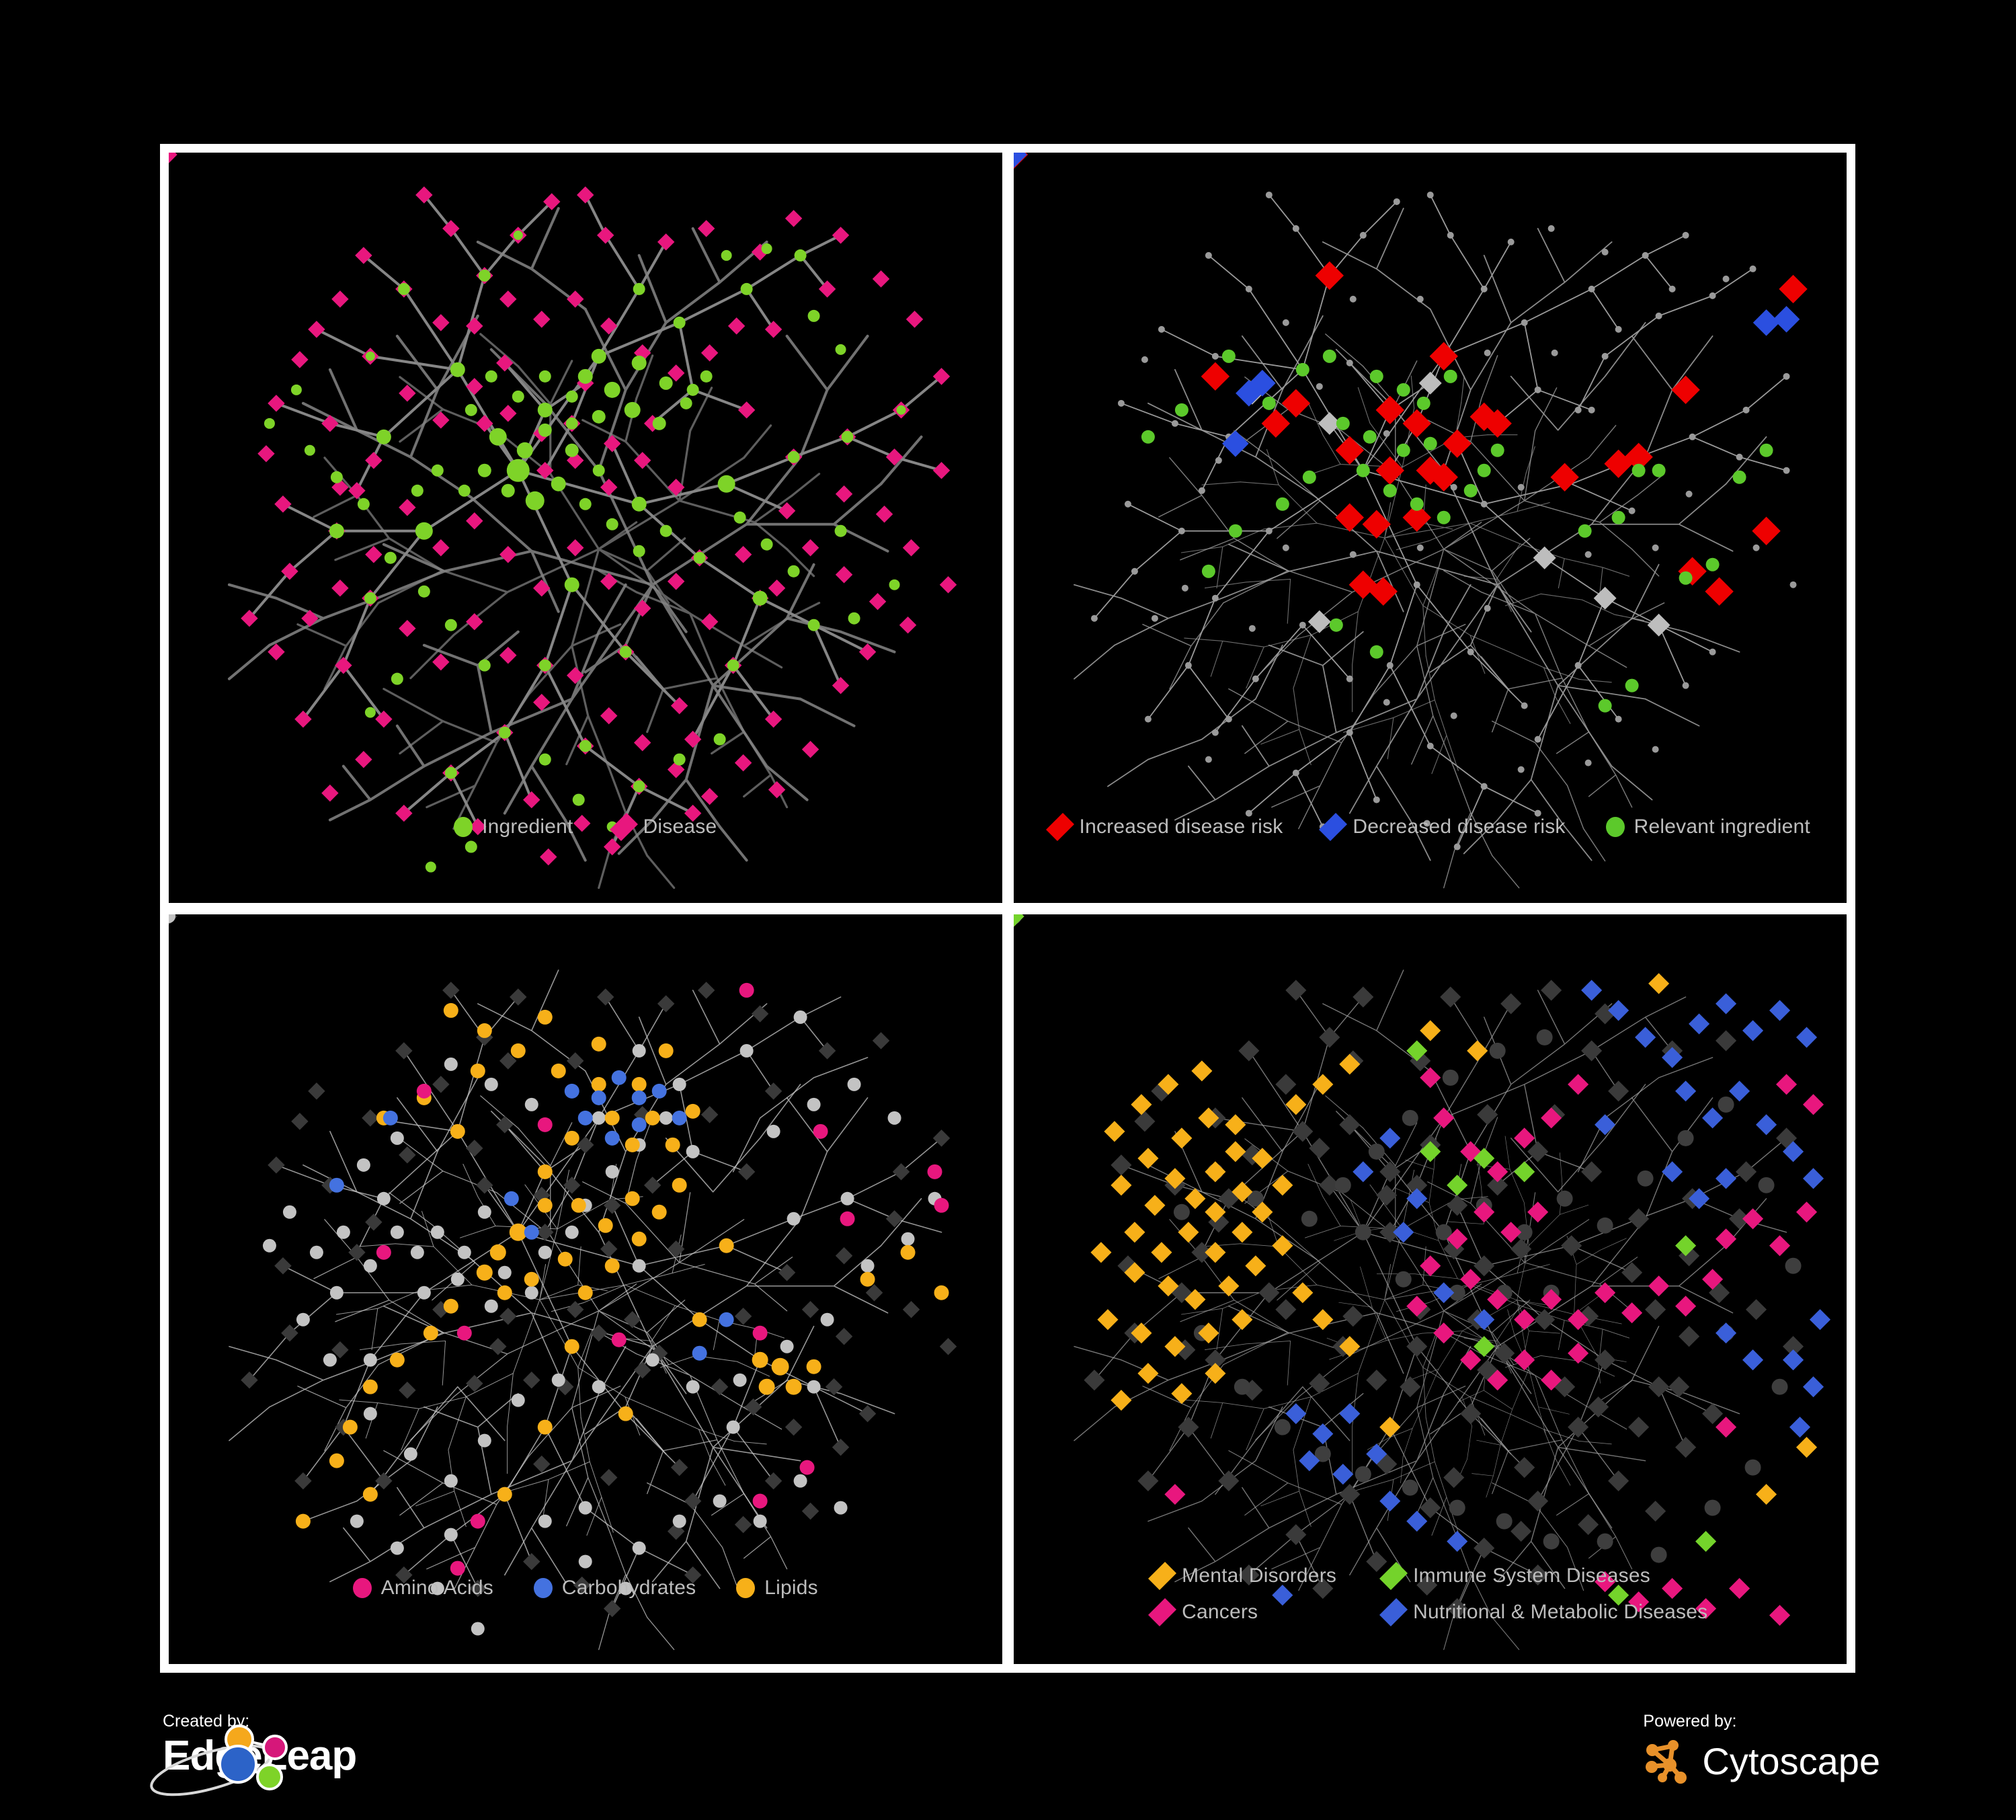 This screenshot has height=1820, width=2016. I want to click on p4-mental-disorder-nodes, so click(1415, 1209).